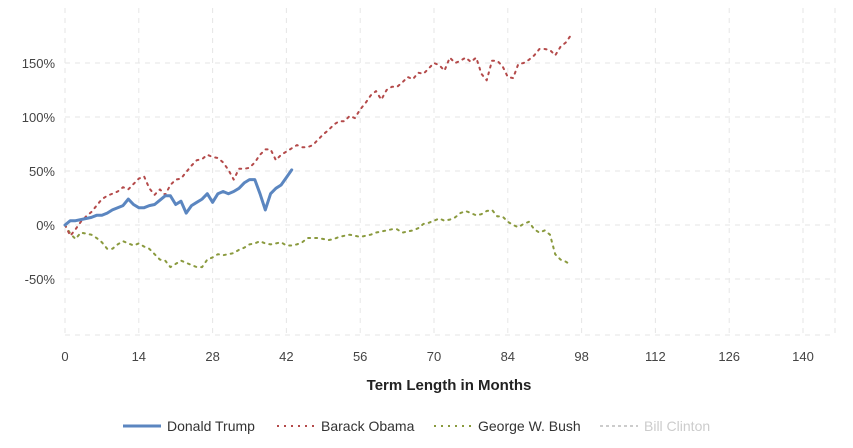  Describe the element at coordinates (803, 356) in the screenshot. I see `x-tick-label: 140` at that location.